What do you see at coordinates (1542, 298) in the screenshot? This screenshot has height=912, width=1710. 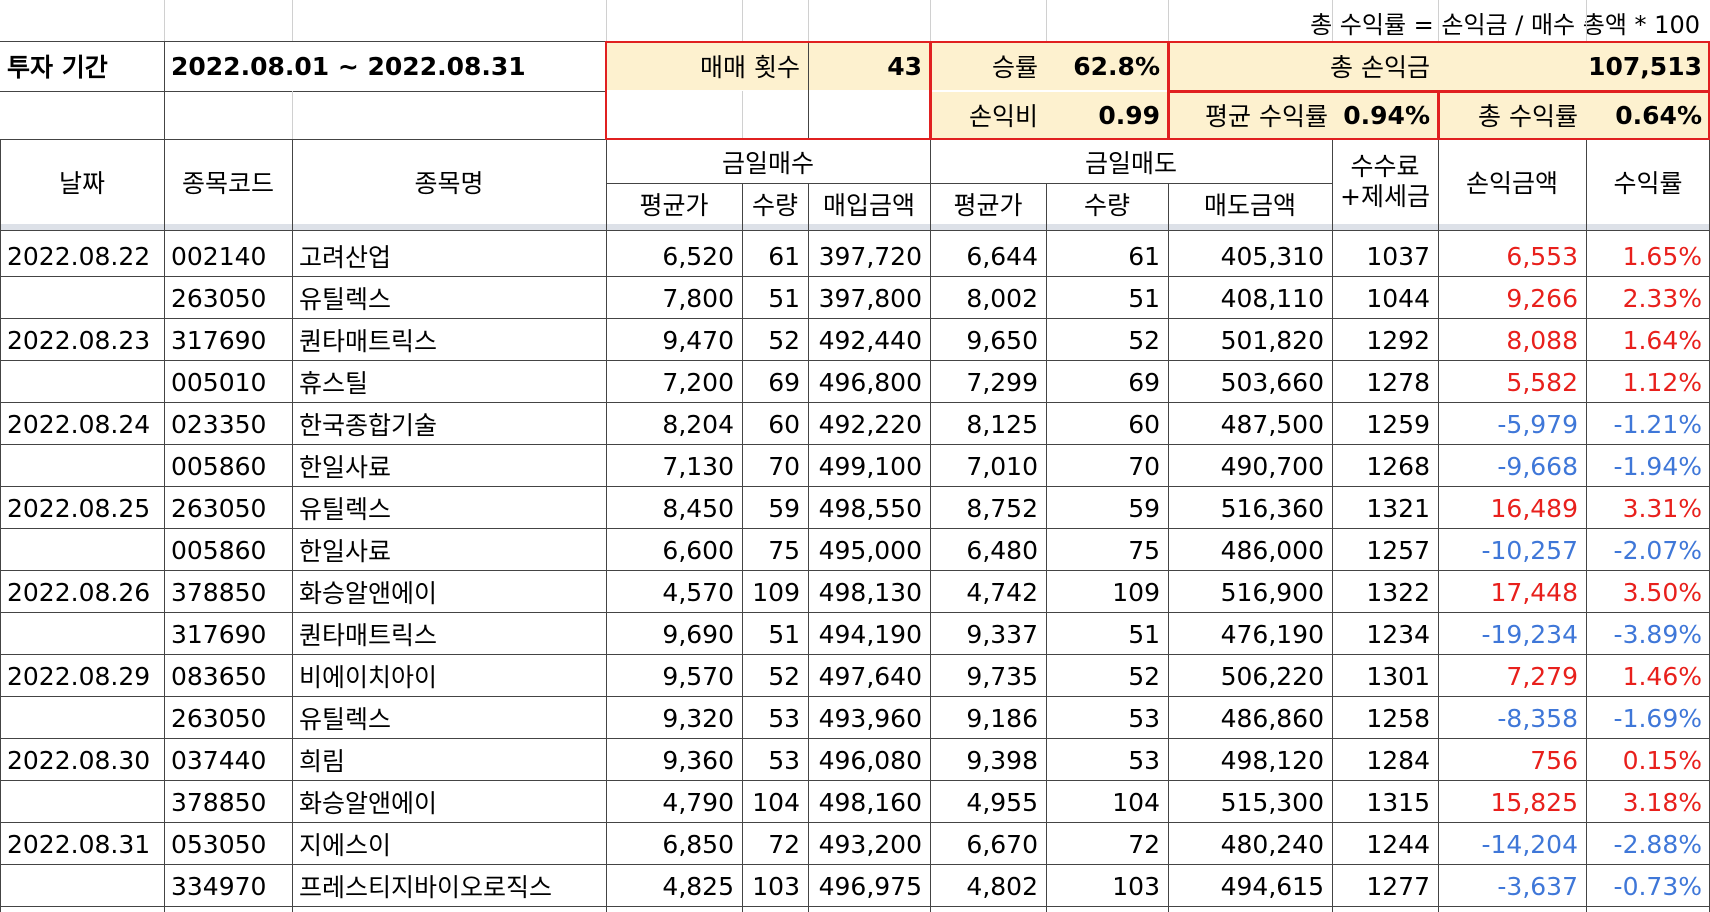 I see `cell-profit: 9,266` at bounding box center [1542, 298].